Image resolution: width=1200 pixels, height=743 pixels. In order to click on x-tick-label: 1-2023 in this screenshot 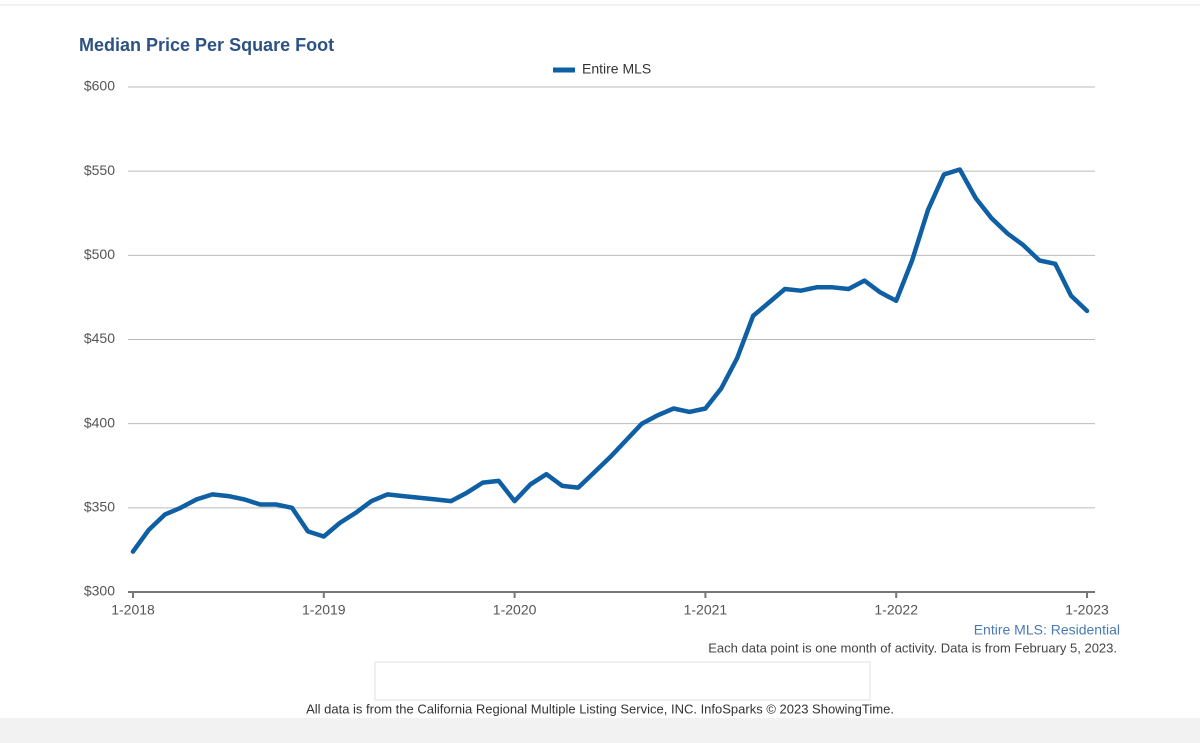, I will do `click(1087, 610)`.